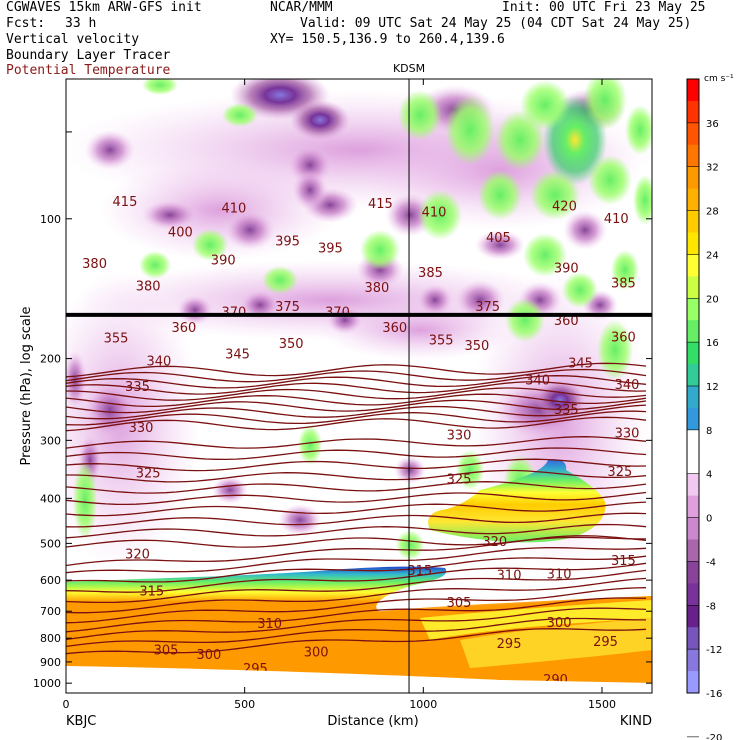 The height and width of the screenshot is (740, 740). Describe the element at coordinates (359, 679) in the screenshot. I see `terrain` at that location.